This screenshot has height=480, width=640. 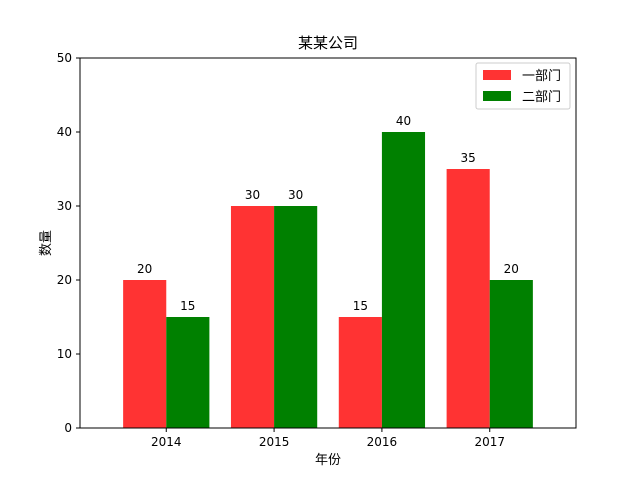 I want to click on bar-2-2017, so click(x=511, y=354).